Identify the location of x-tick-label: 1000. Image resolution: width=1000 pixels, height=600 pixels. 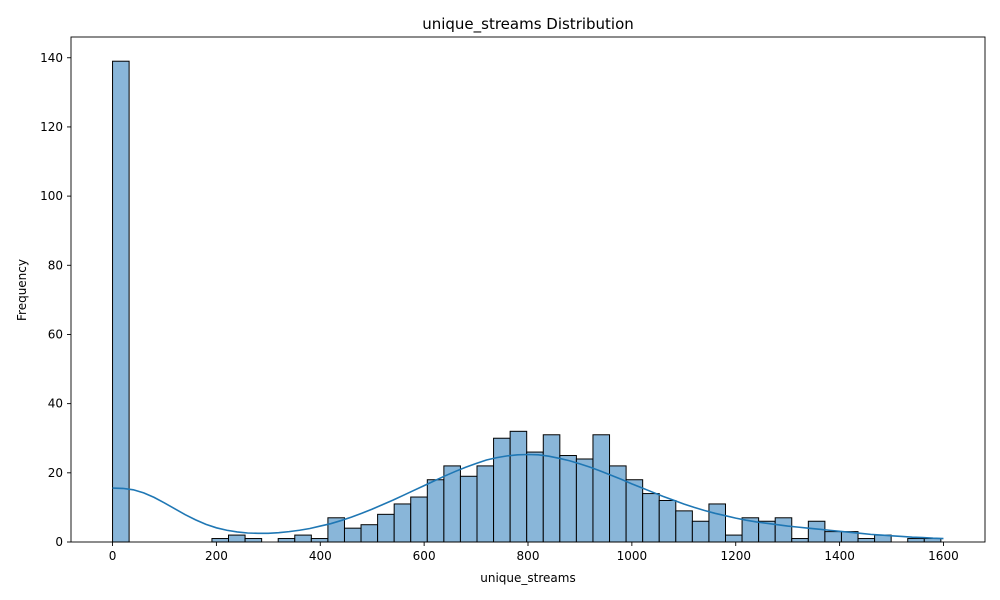
(632, 556).